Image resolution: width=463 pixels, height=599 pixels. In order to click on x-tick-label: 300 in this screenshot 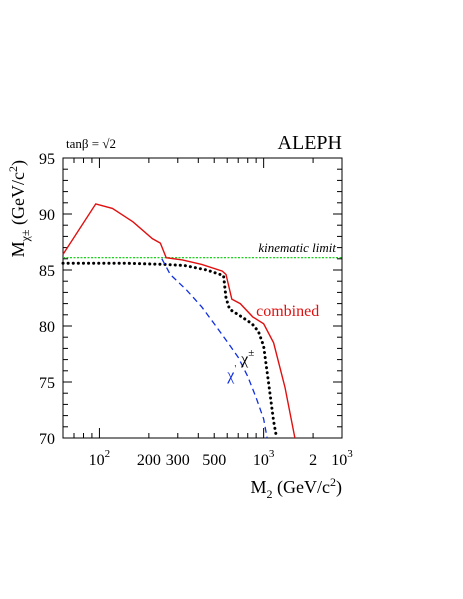, I will do `click(178, 460)`.